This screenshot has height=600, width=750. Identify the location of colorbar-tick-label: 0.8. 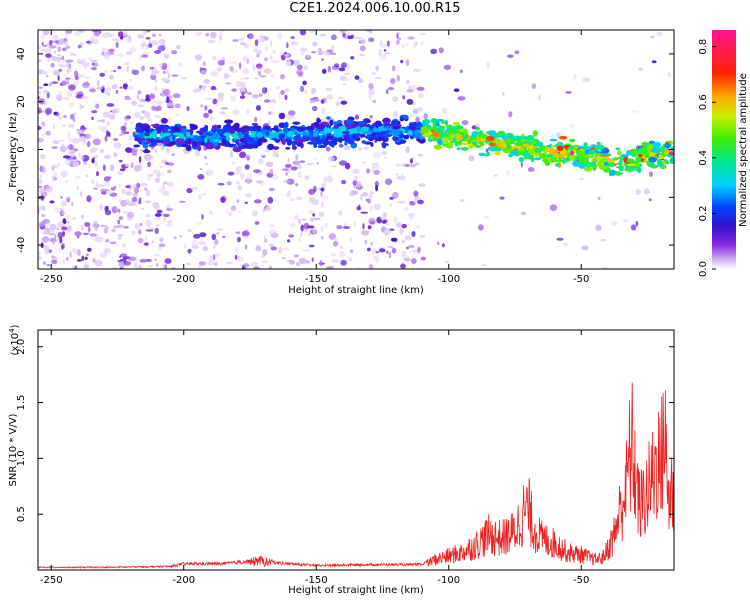
(703, 47).